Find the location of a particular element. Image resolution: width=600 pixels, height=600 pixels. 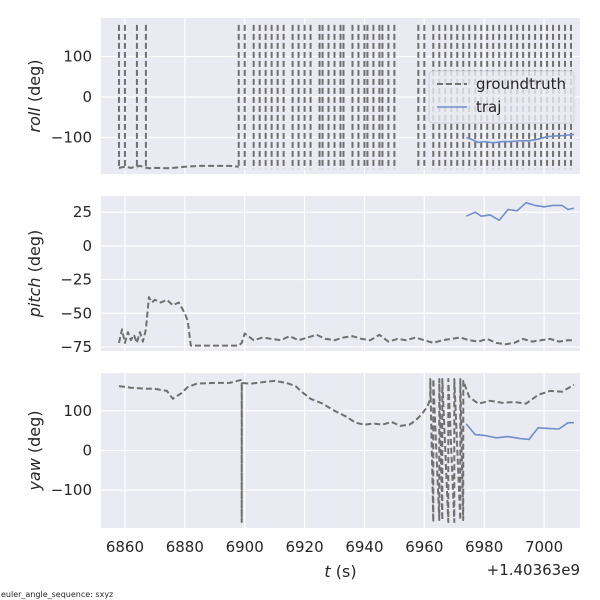

groundtruth-legend-label: groundtruth is located at coordinates (521, 84).